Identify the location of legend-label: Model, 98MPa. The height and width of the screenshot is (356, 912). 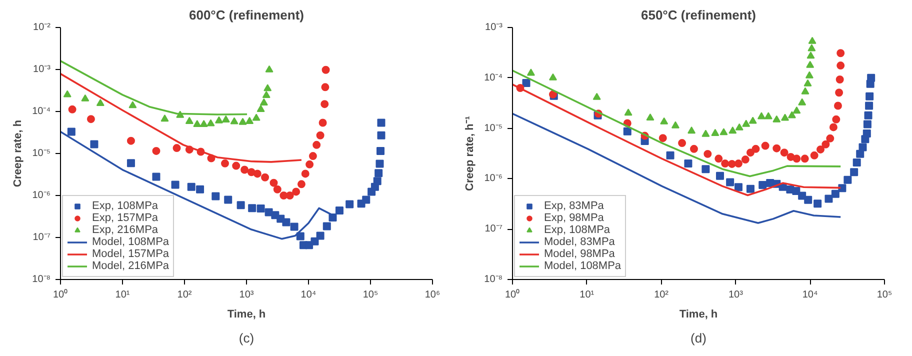
(579, 254).